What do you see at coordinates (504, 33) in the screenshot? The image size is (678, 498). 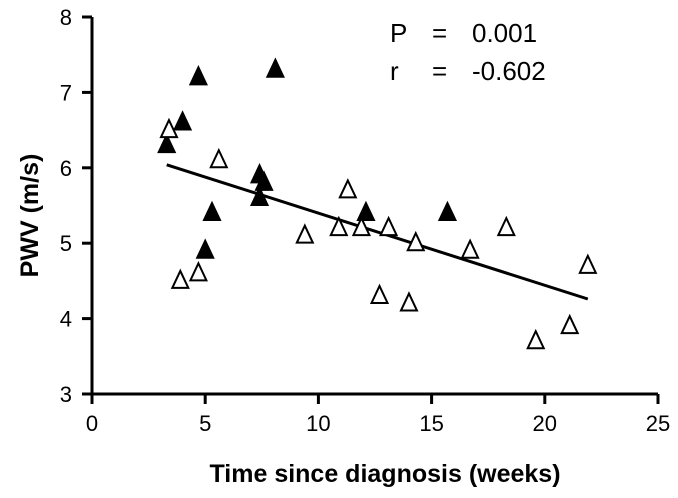 I see `p-value: 0.001` at bounding box center [504, 33].